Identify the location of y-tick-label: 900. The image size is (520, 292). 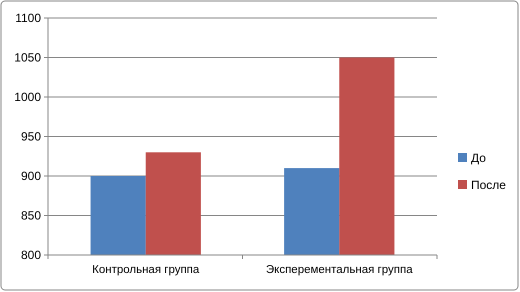
(31, 176).